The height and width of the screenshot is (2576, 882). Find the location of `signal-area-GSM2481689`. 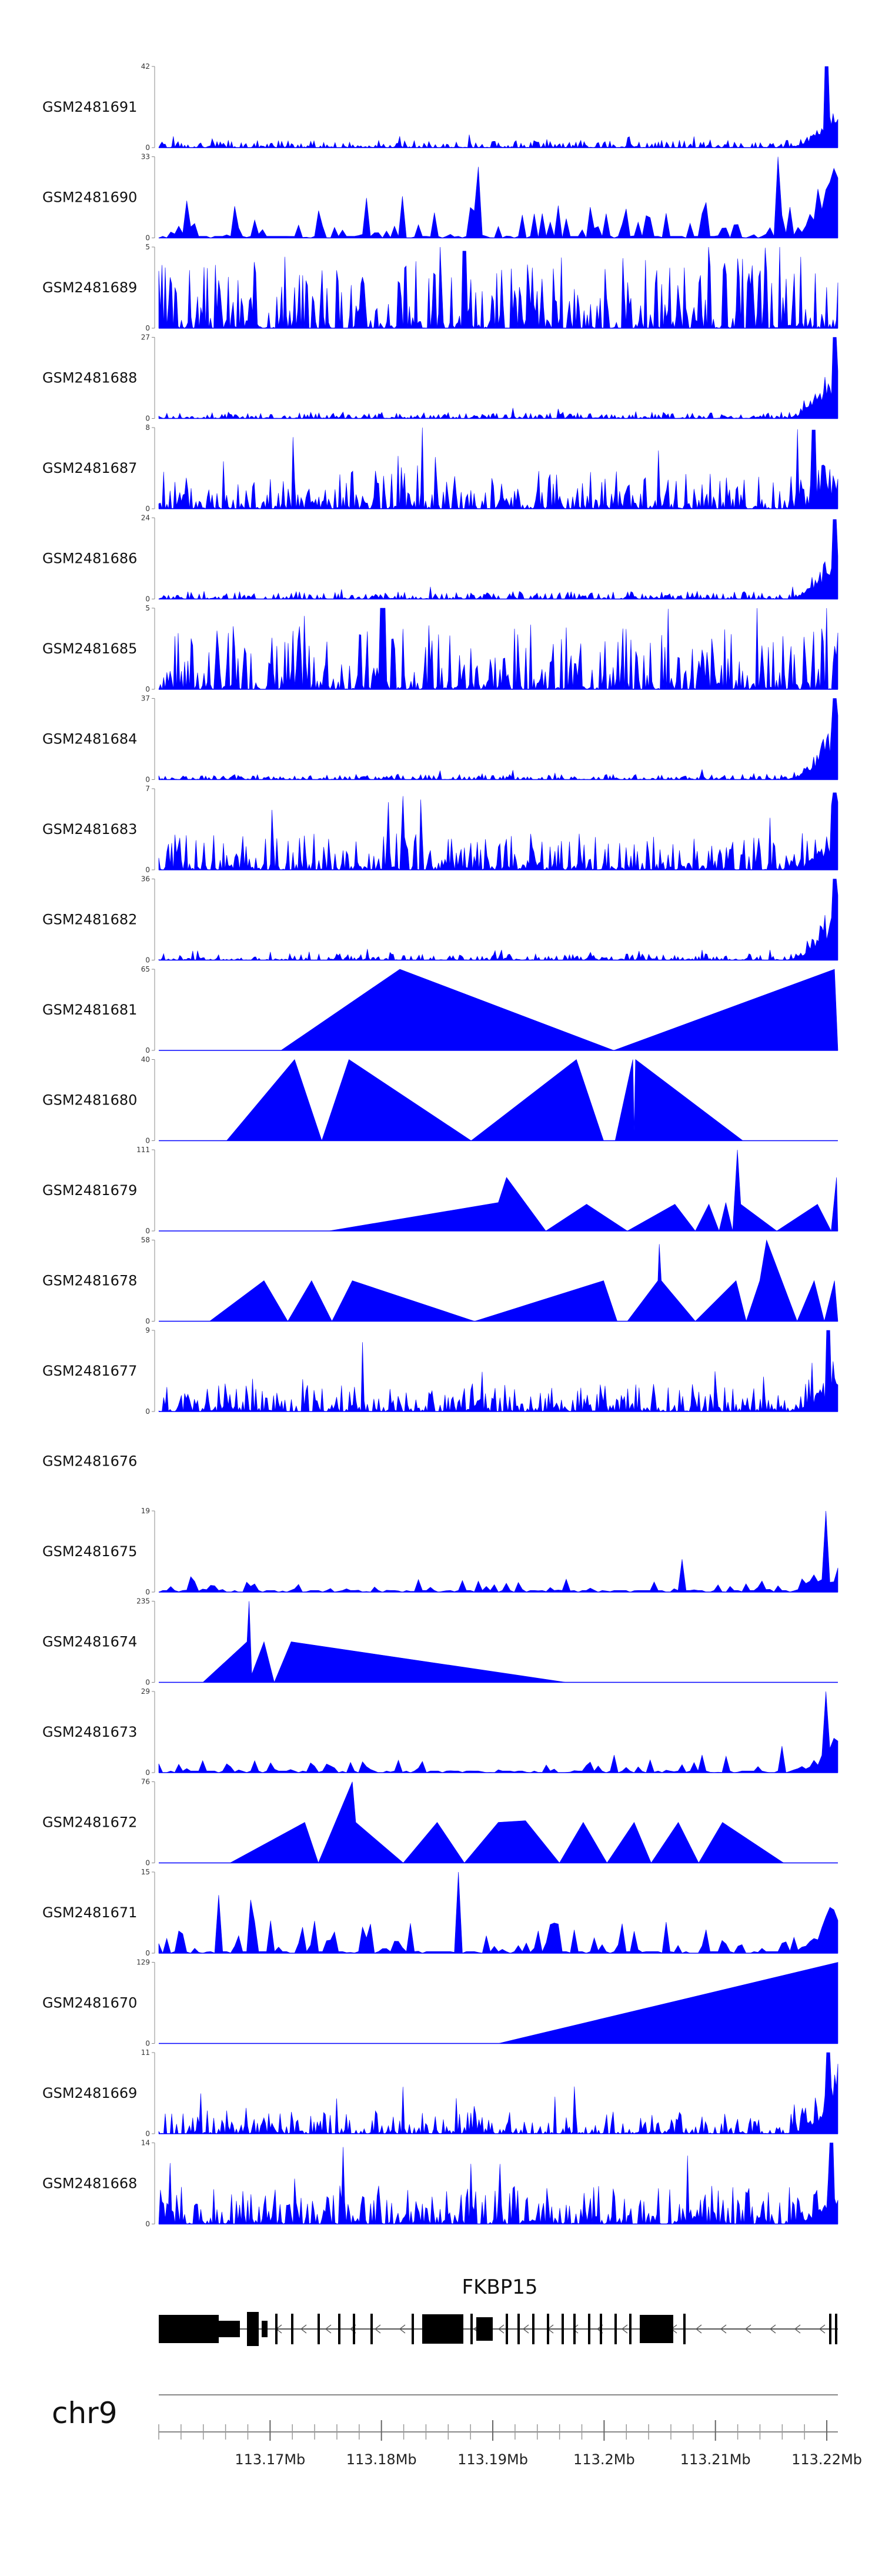

signal-area-GSM2481689 is located at coordinates (498, 287).